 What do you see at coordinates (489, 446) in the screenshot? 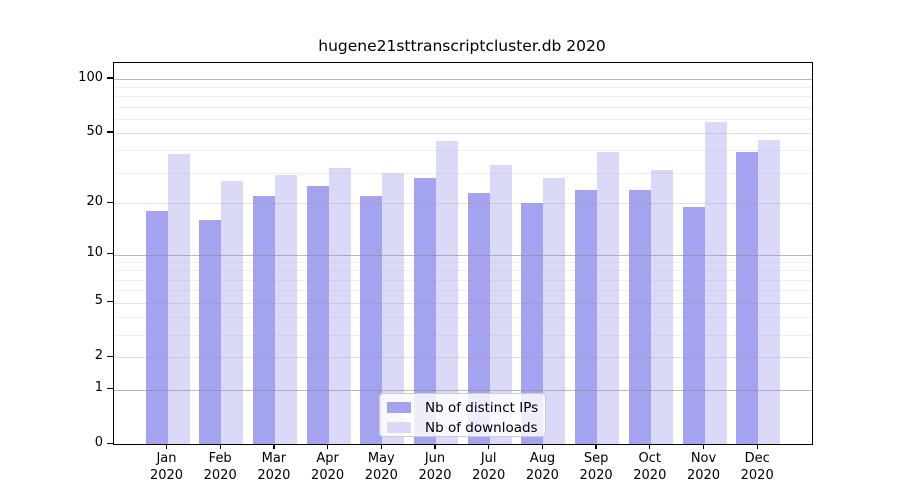
I see `x-tick-mark-jul` at bounding box center [489, 446].